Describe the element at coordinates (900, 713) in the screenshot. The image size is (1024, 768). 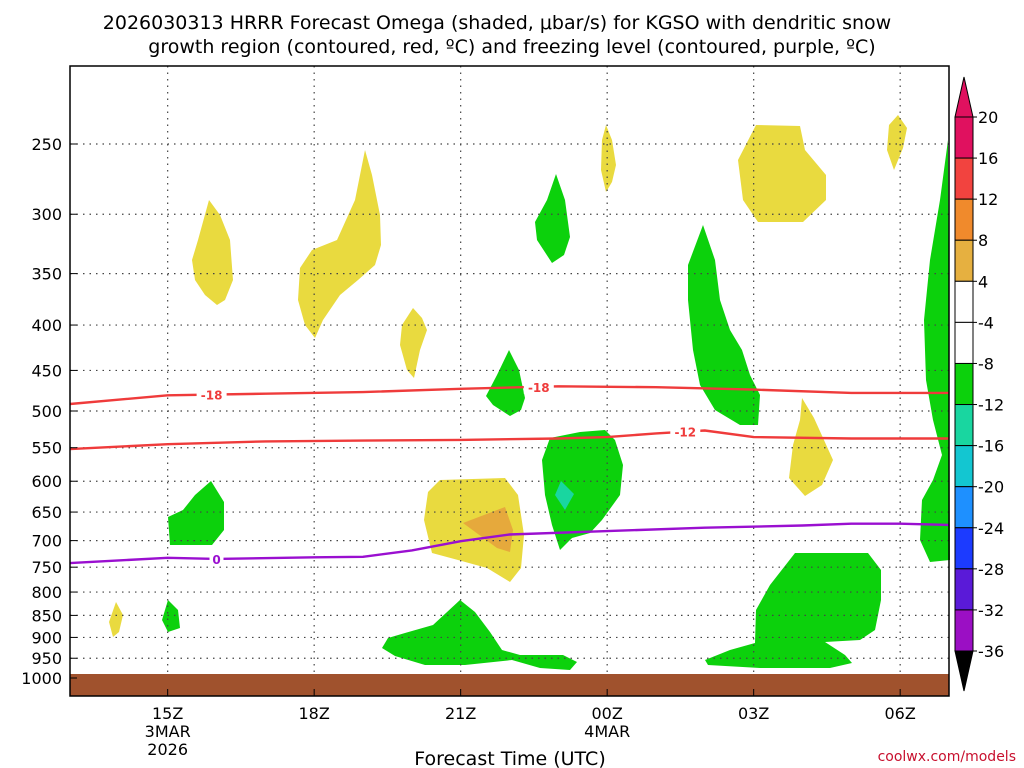
I see `x-tick-label: 06Z` at that location.